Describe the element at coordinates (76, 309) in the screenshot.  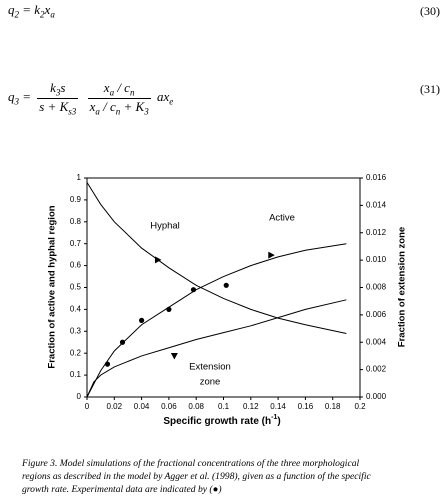
I see `y-tick-label: 0.4` at that location.